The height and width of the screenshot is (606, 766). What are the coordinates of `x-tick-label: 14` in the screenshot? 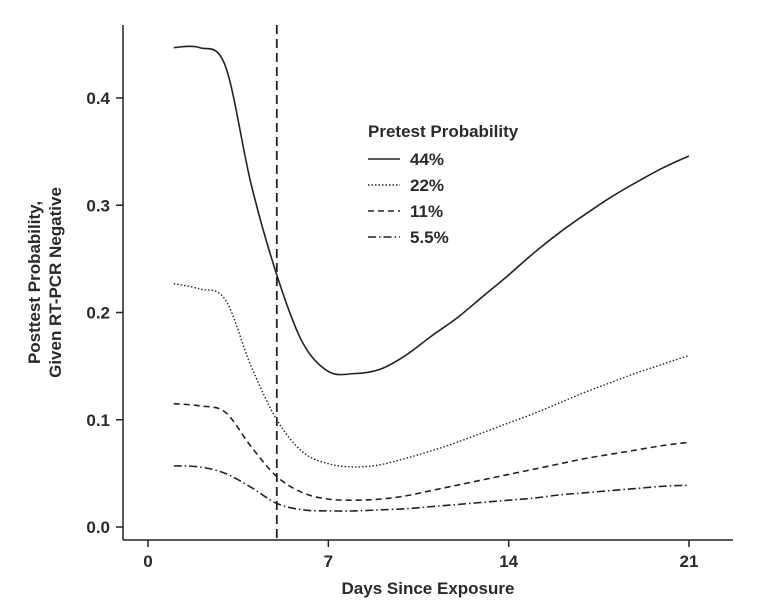 It's located at (508, 561).